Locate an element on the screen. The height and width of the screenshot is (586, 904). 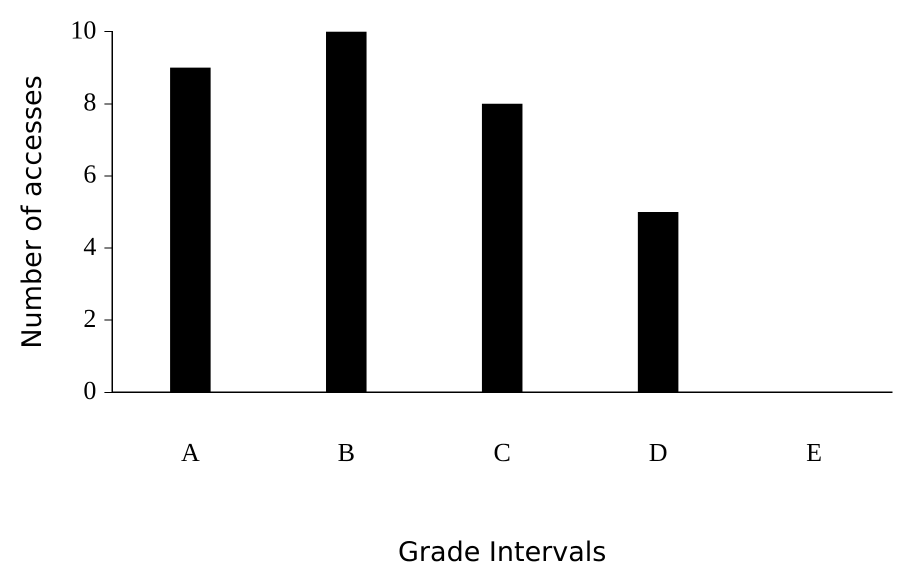
x-tick-label: A is located at coordinates (190, 452).